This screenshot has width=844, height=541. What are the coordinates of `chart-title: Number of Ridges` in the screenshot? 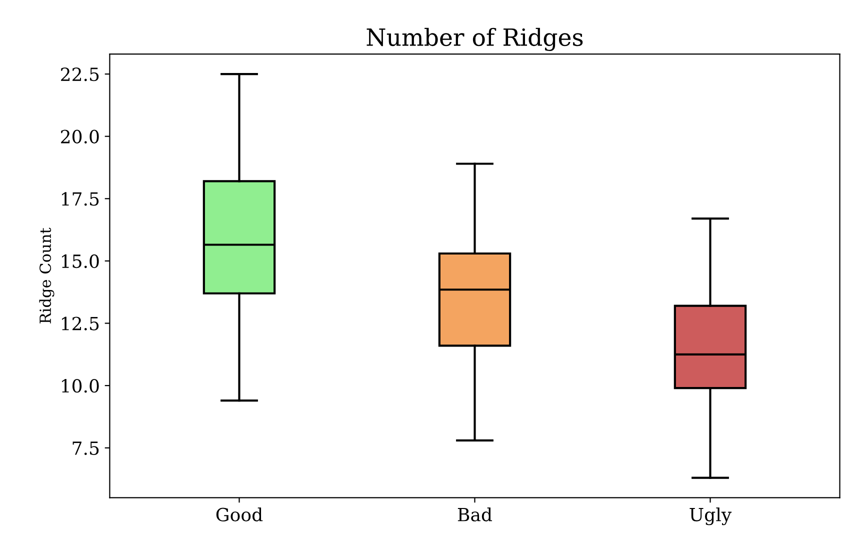 It's located at (474, 40).